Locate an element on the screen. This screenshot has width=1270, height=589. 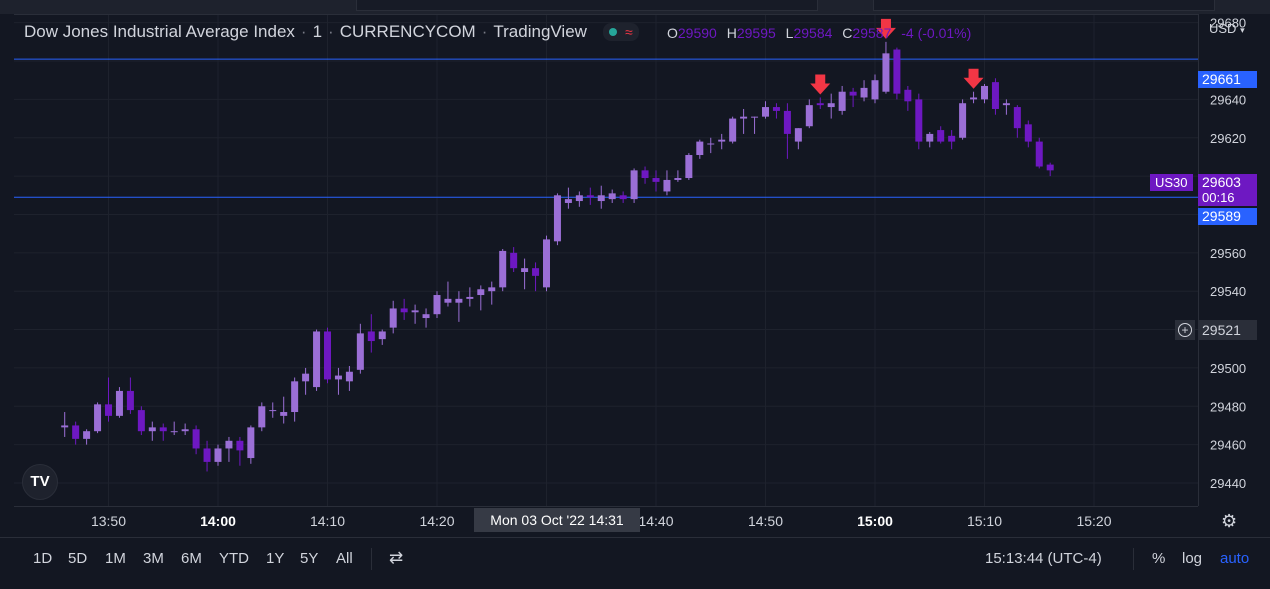
range-ytd-button: YTD is located at coordinates (234, 558).